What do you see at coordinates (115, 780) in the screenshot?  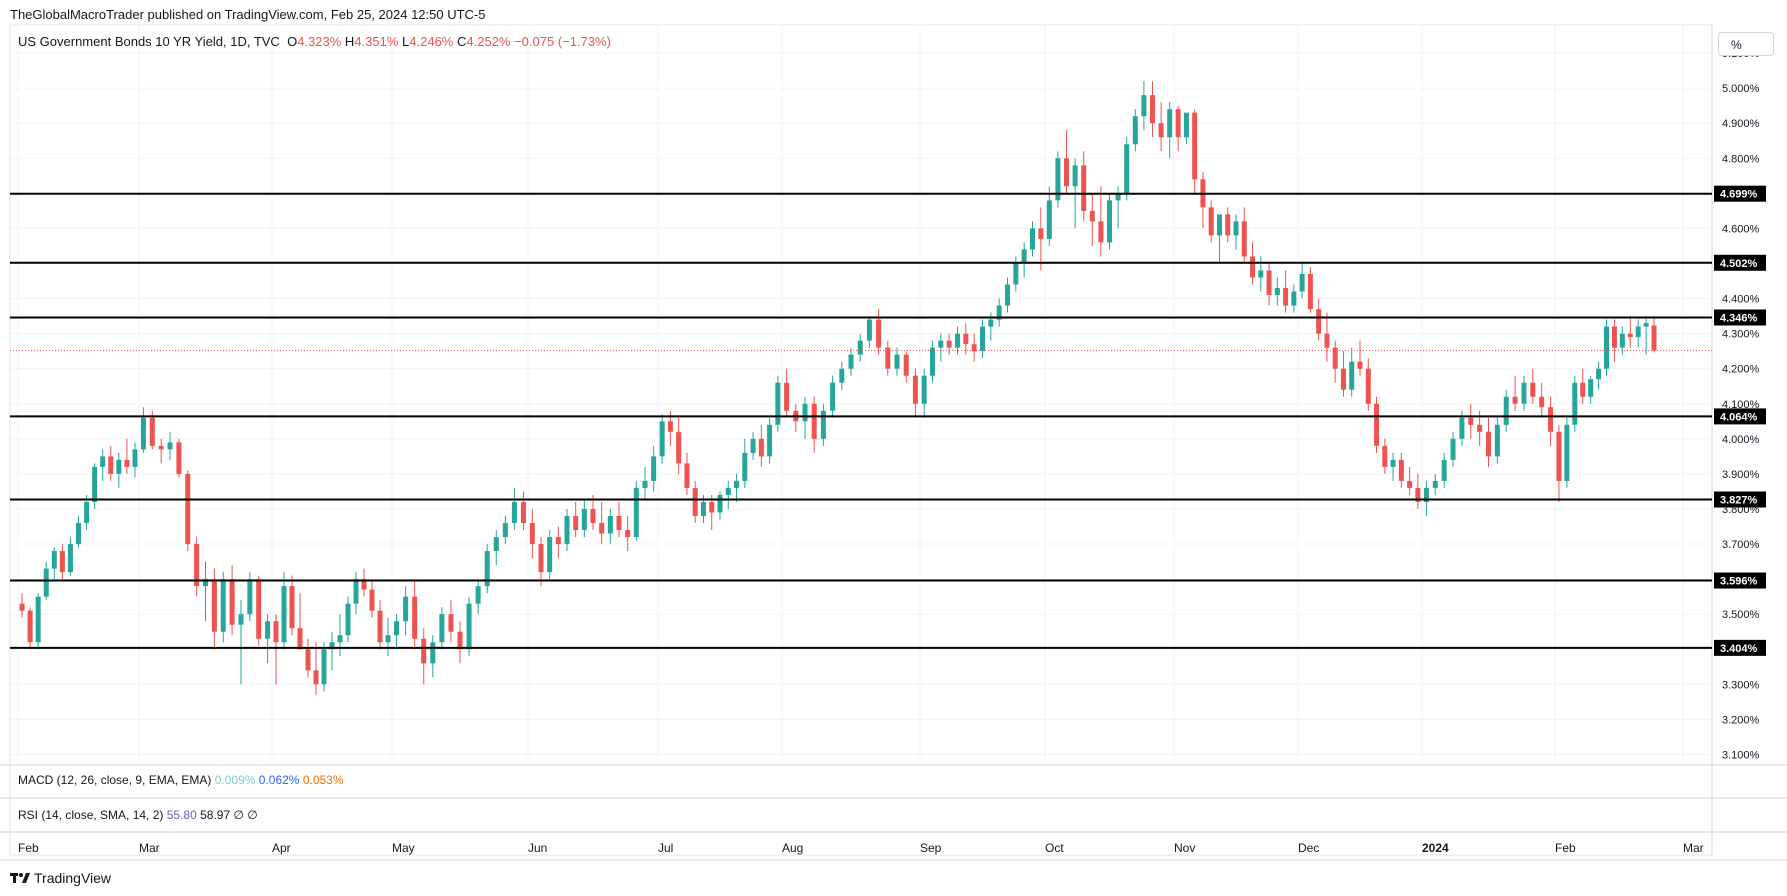 I see `macd-label: MACD (12, 26, close, 9, EMA, EMA)` at bounding box center [115, 780].